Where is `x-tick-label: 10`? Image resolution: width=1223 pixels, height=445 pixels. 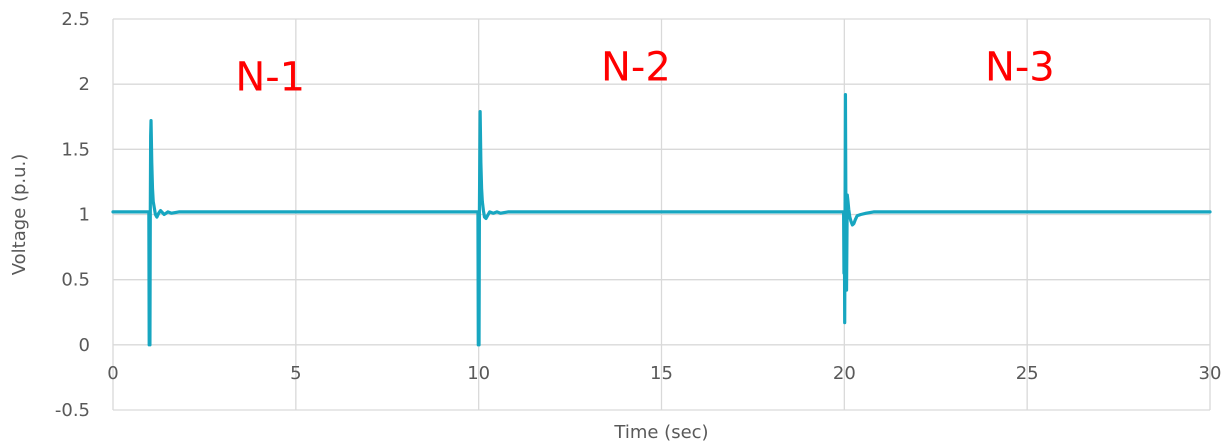
x-tick-label: 10 is located at coordinates (478, 373).